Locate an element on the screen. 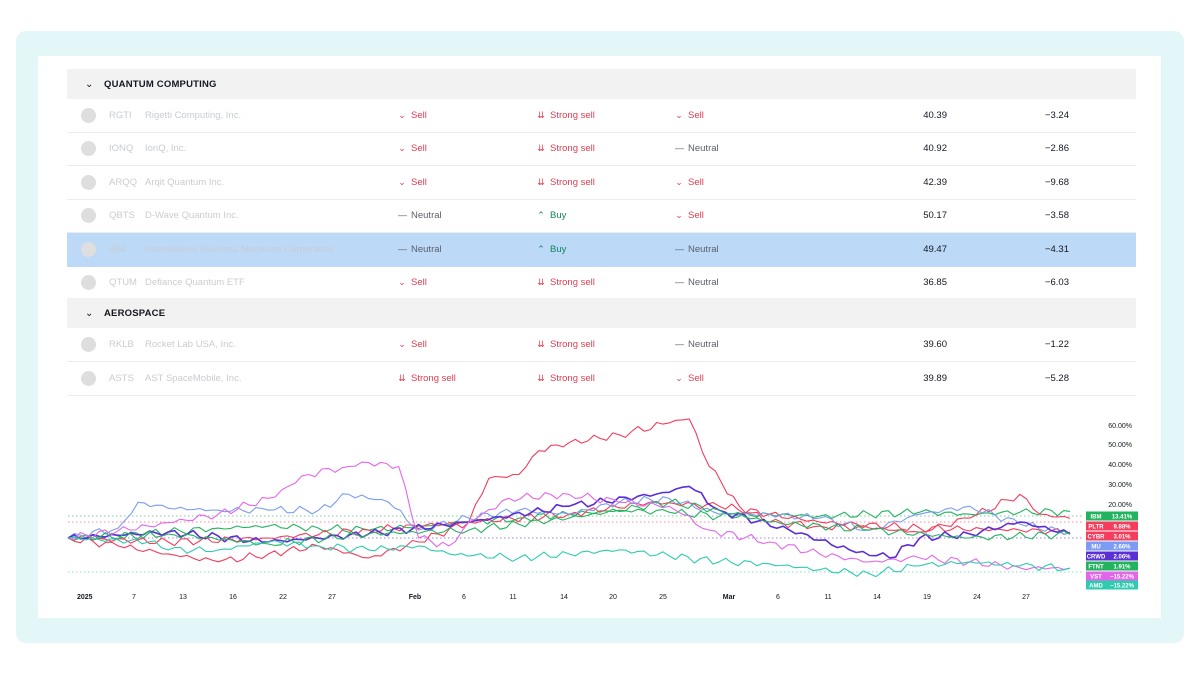 The height and width of the screenshot is (675, 1200). ticker-symbol: QBTS is located at coordinates (122, 215).